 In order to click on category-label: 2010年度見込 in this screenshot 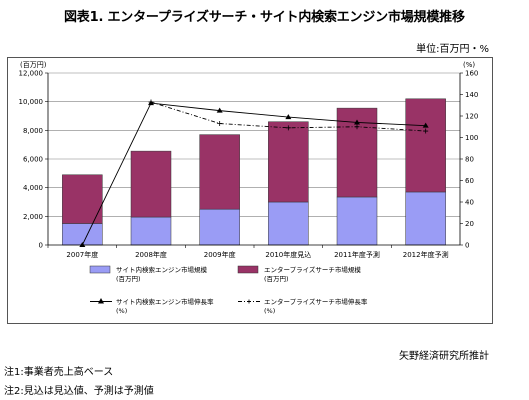, I will do `click(288, 254)`.